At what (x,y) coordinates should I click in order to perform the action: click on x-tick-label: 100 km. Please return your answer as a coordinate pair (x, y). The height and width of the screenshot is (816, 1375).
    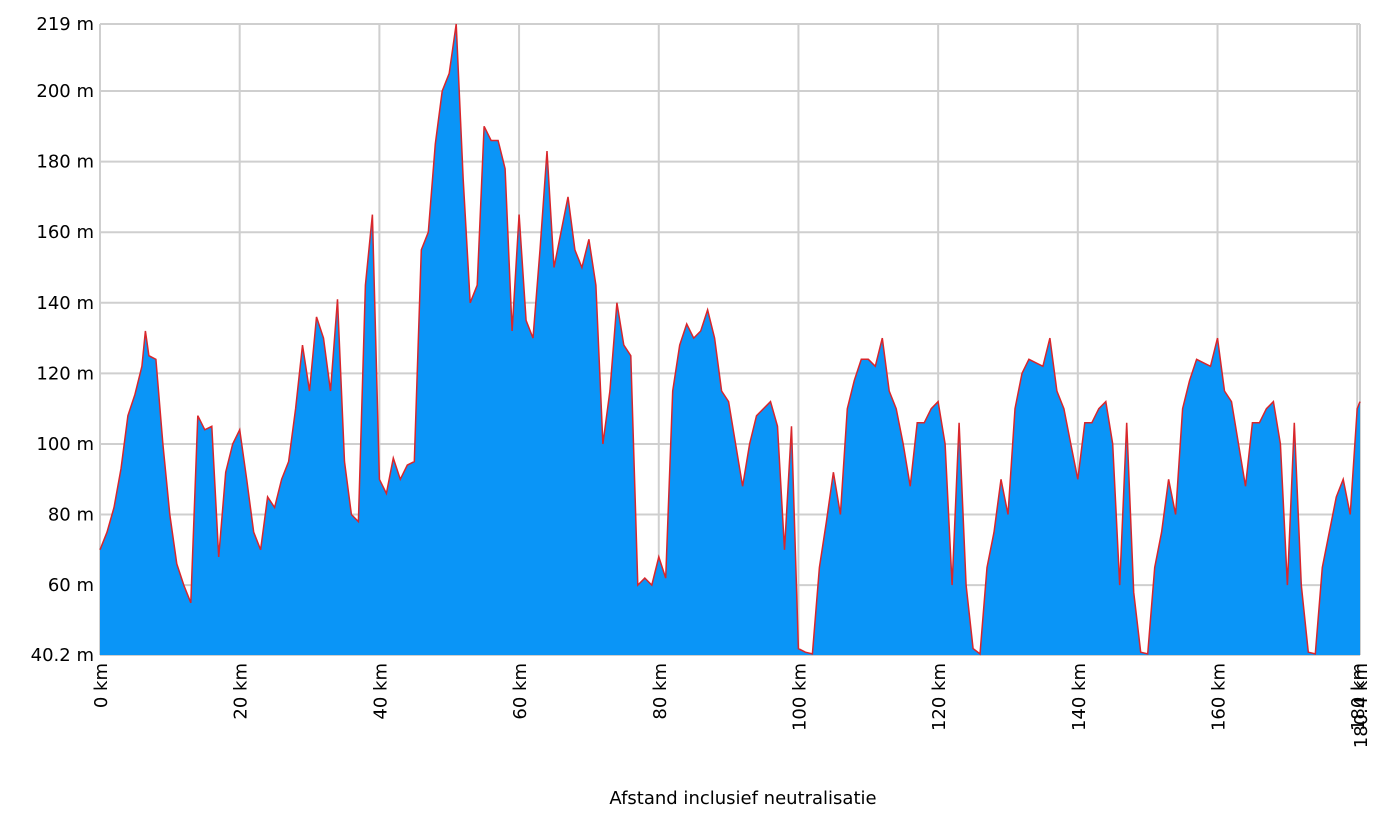
    Looking at the image, I should click on (799, 697).